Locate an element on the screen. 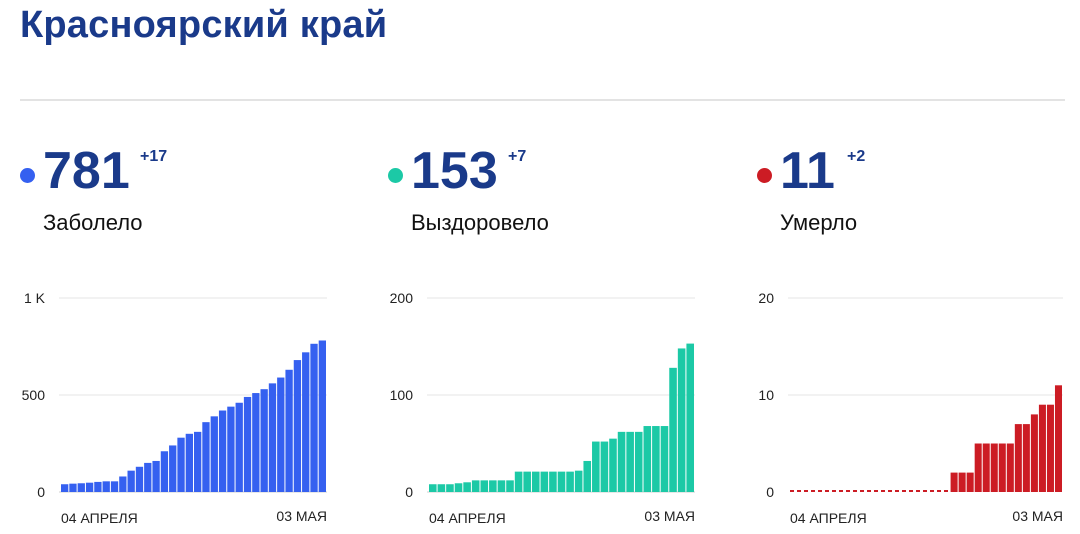 This screenshot has width=1080, height=534. recovered-delta: +7 is located at coordinates (517, 156).